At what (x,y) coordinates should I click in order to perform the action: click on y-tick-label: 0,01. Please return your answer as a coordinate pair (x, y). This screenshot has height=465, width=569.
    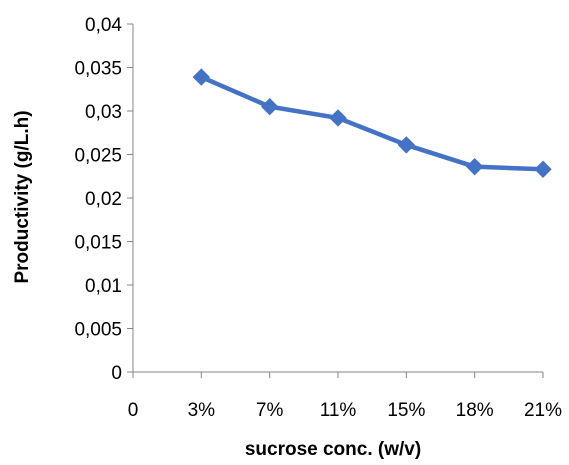
    Looking at the image, I should click on (103, 286).